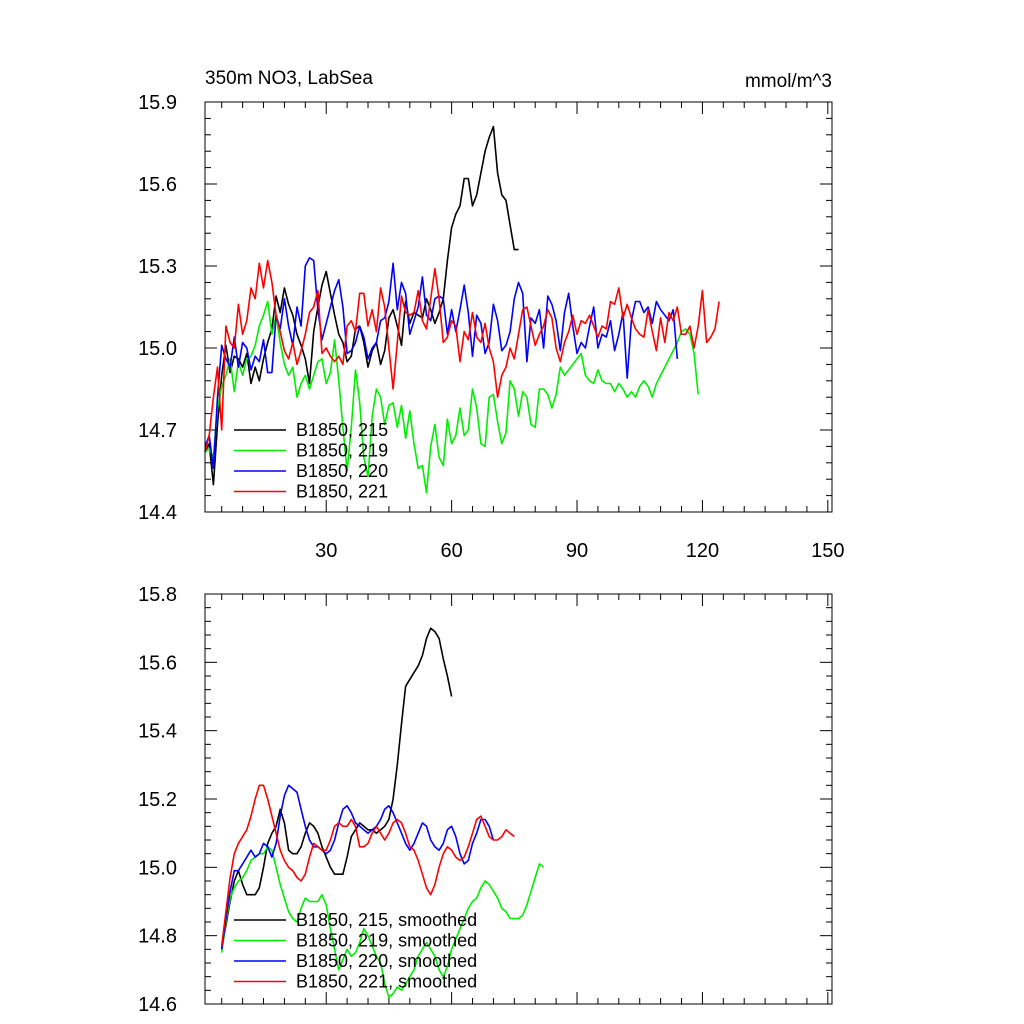 The width and height of the screenshot is (1024, 1024). Describe the element at coordinates (386, 941) in the screenshot. I see `panel1-legend-label: B1850, 219, smoothed` at that location.